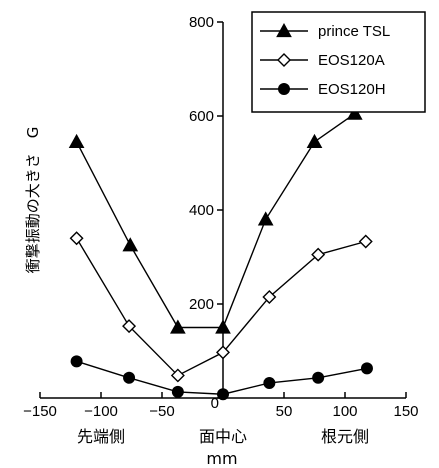 The width and height of the screenshot is (439, 468). I want to click on origin-tick-label: 0, so click(215, 403).